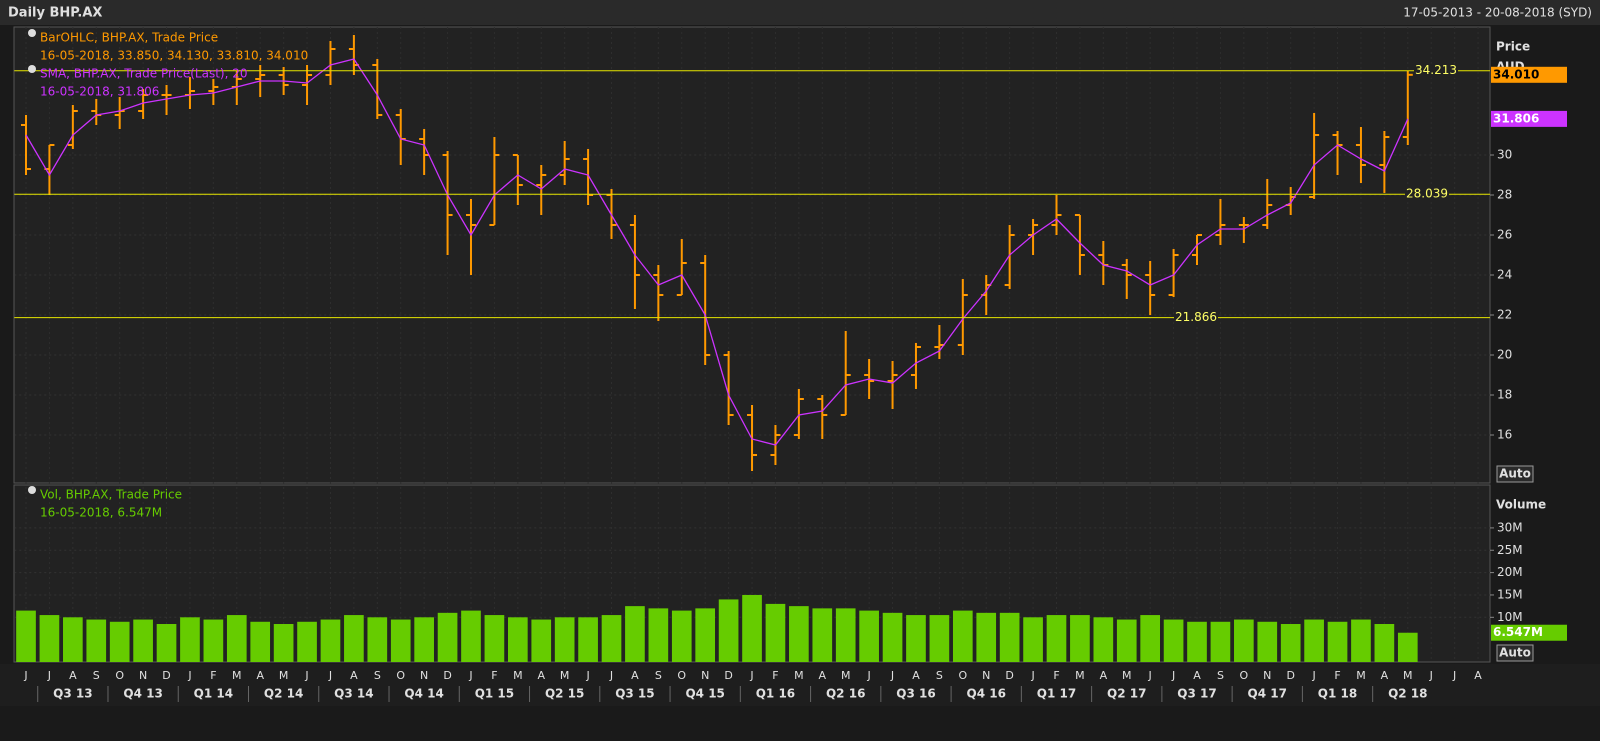 The image size is (1600, 741). What do you see at coordinates (1510, 617) in the screenshot?
I see `y-tick-label: 10M` at bounding box center [1510, 617].